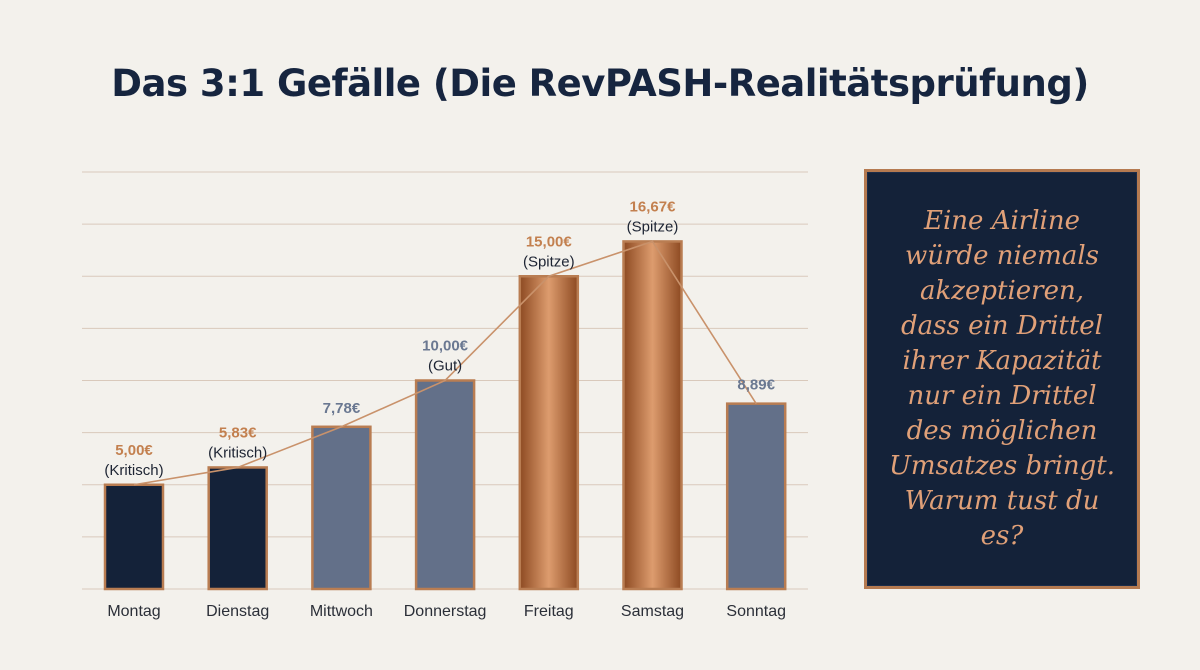 Image resolution: width=1200 pixels, height=670 pixels. I want to click on x-tick-label: Samstag, so click(652, 611).